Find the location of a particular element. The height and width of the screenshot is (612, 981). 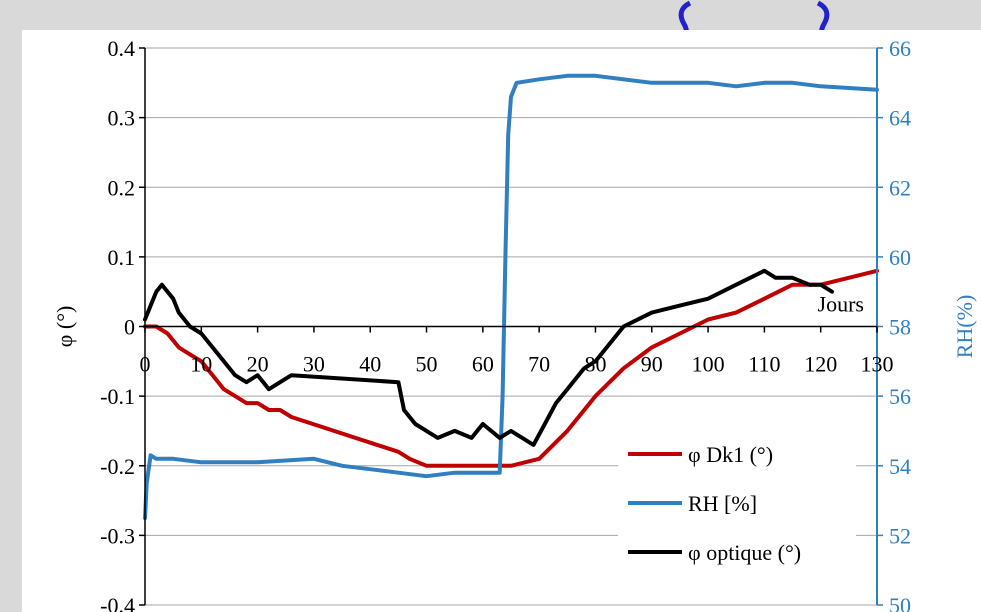

right-y-tick-label: 62 is located at coordinates (900, 187).